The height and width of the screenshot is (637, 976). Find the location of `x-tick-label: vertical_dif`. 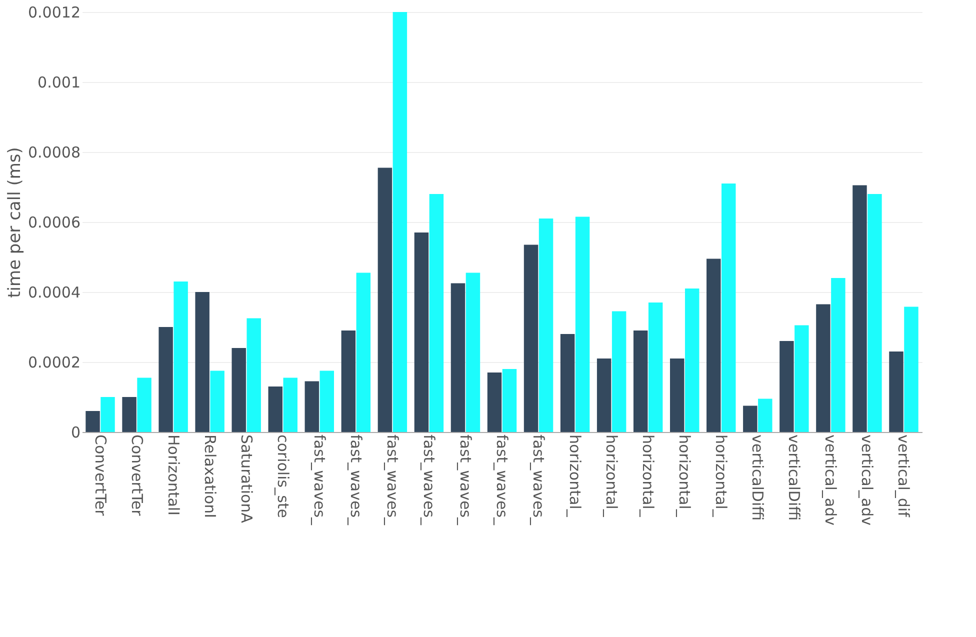

x-tick-label: vertical_dif is located at coordinates (903, 476).